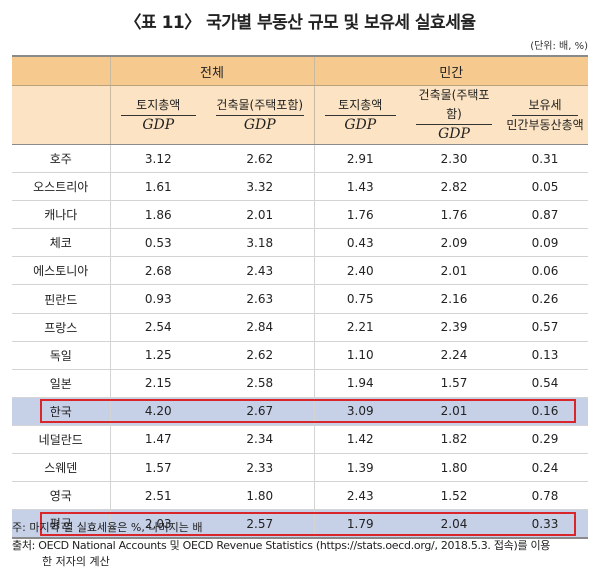  I want to click on header-corner-lower, so click(61, 115).